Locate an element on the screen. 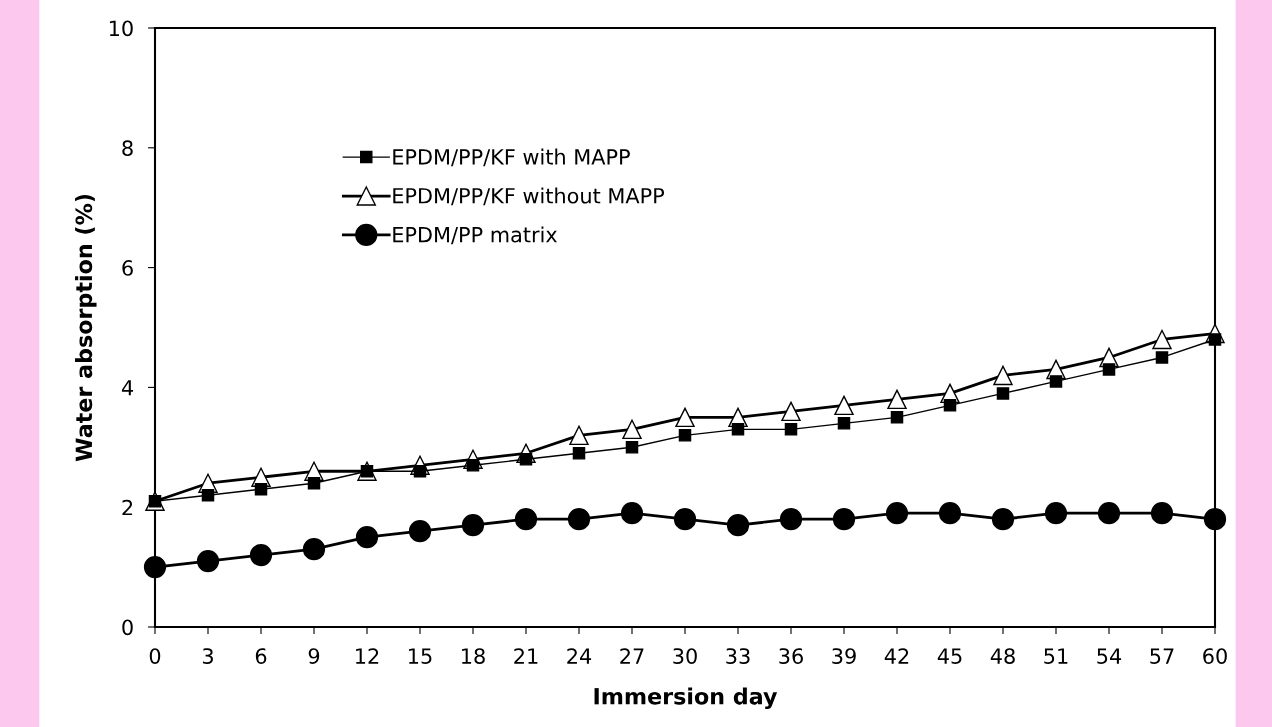 This screenshot has height=727, width=1272. x-tick-label: 57 is located at coordinates (1162, 656).